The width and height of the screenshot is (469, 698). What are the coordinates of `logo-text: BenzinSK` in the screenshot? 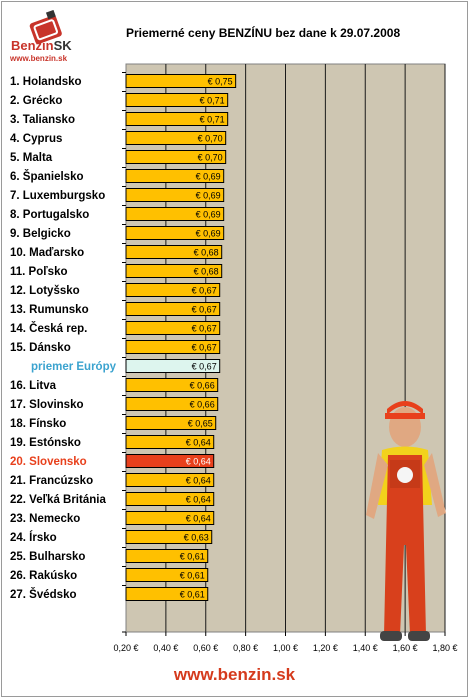 It's located at (41, 45).